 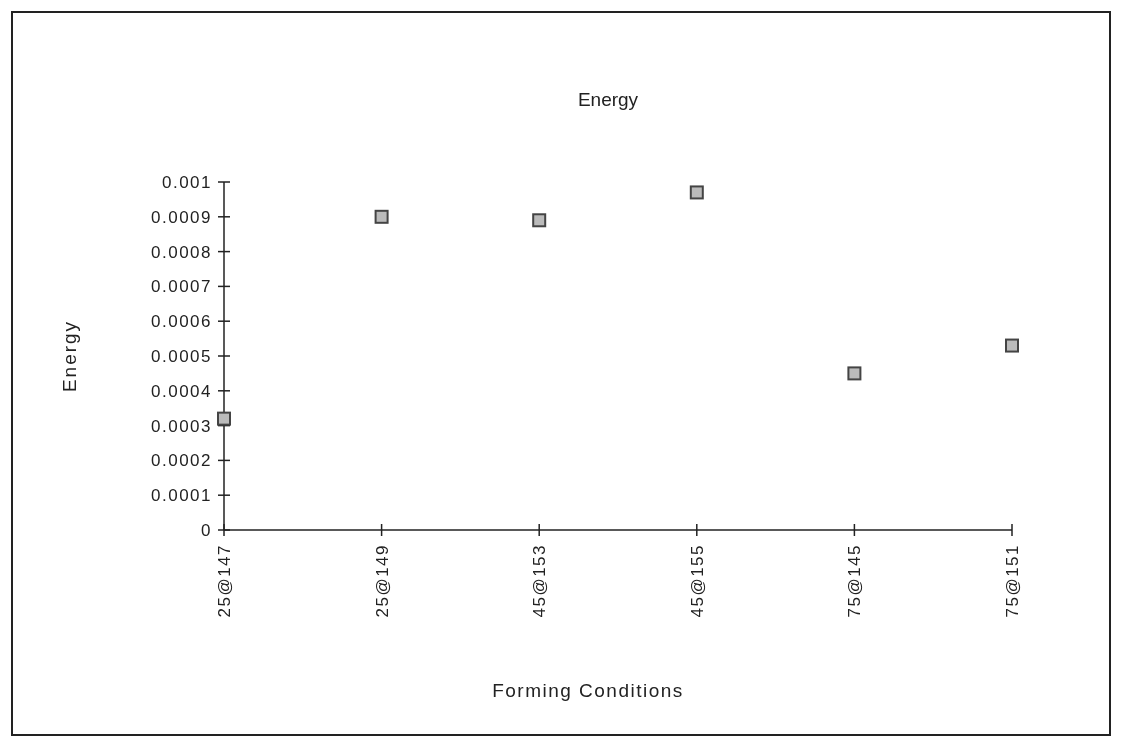 What do you see at coordinates (181, 461) in the screenshot?
I see `y-tick-label: 0.0002` at bounding box center [181, 461].